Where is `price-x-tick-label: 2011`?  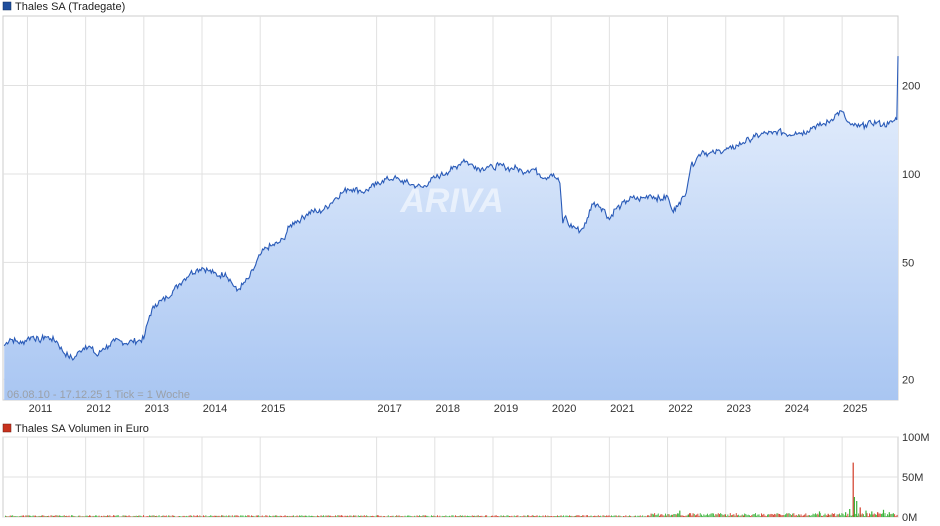 price-x-tick-label: 2011 is located at coordinates (41, 409).